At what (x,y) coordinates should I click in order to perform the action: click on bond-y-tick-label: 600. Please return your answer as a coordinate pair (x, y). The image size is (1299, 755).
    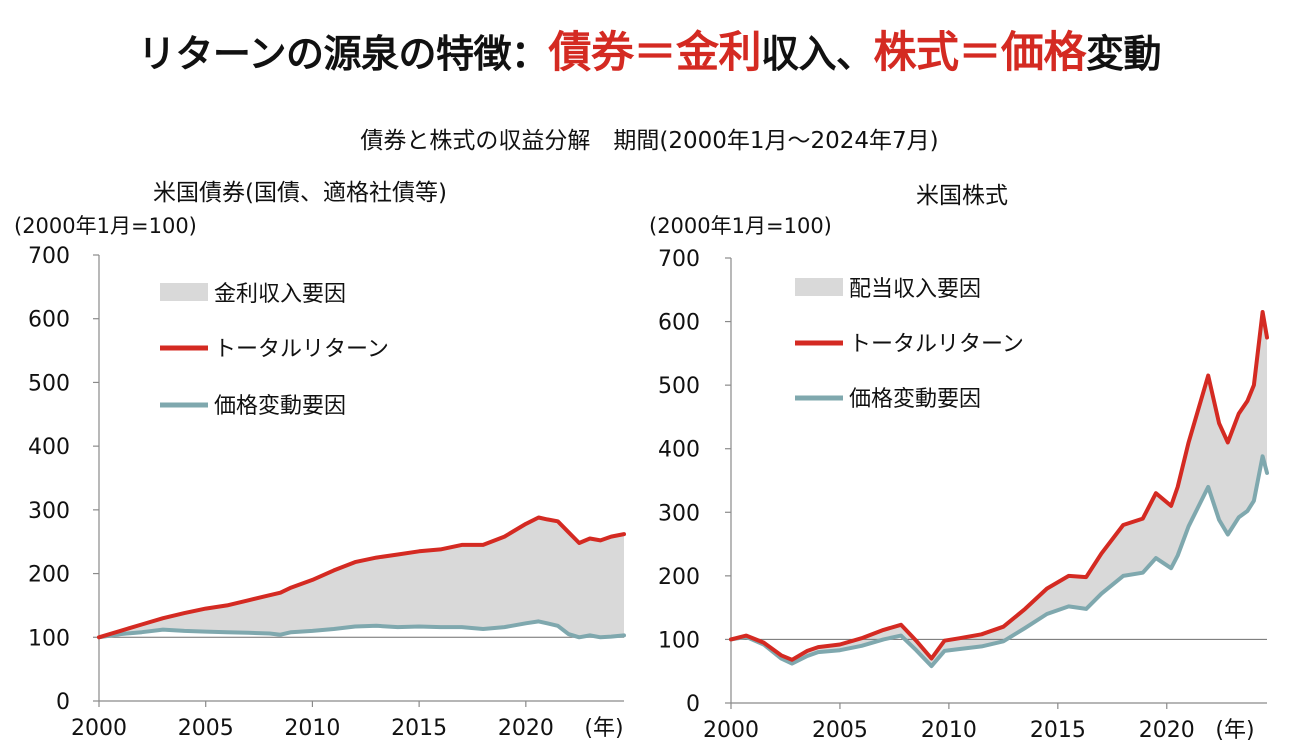
    Looking at the image, I should click on (49, 320).